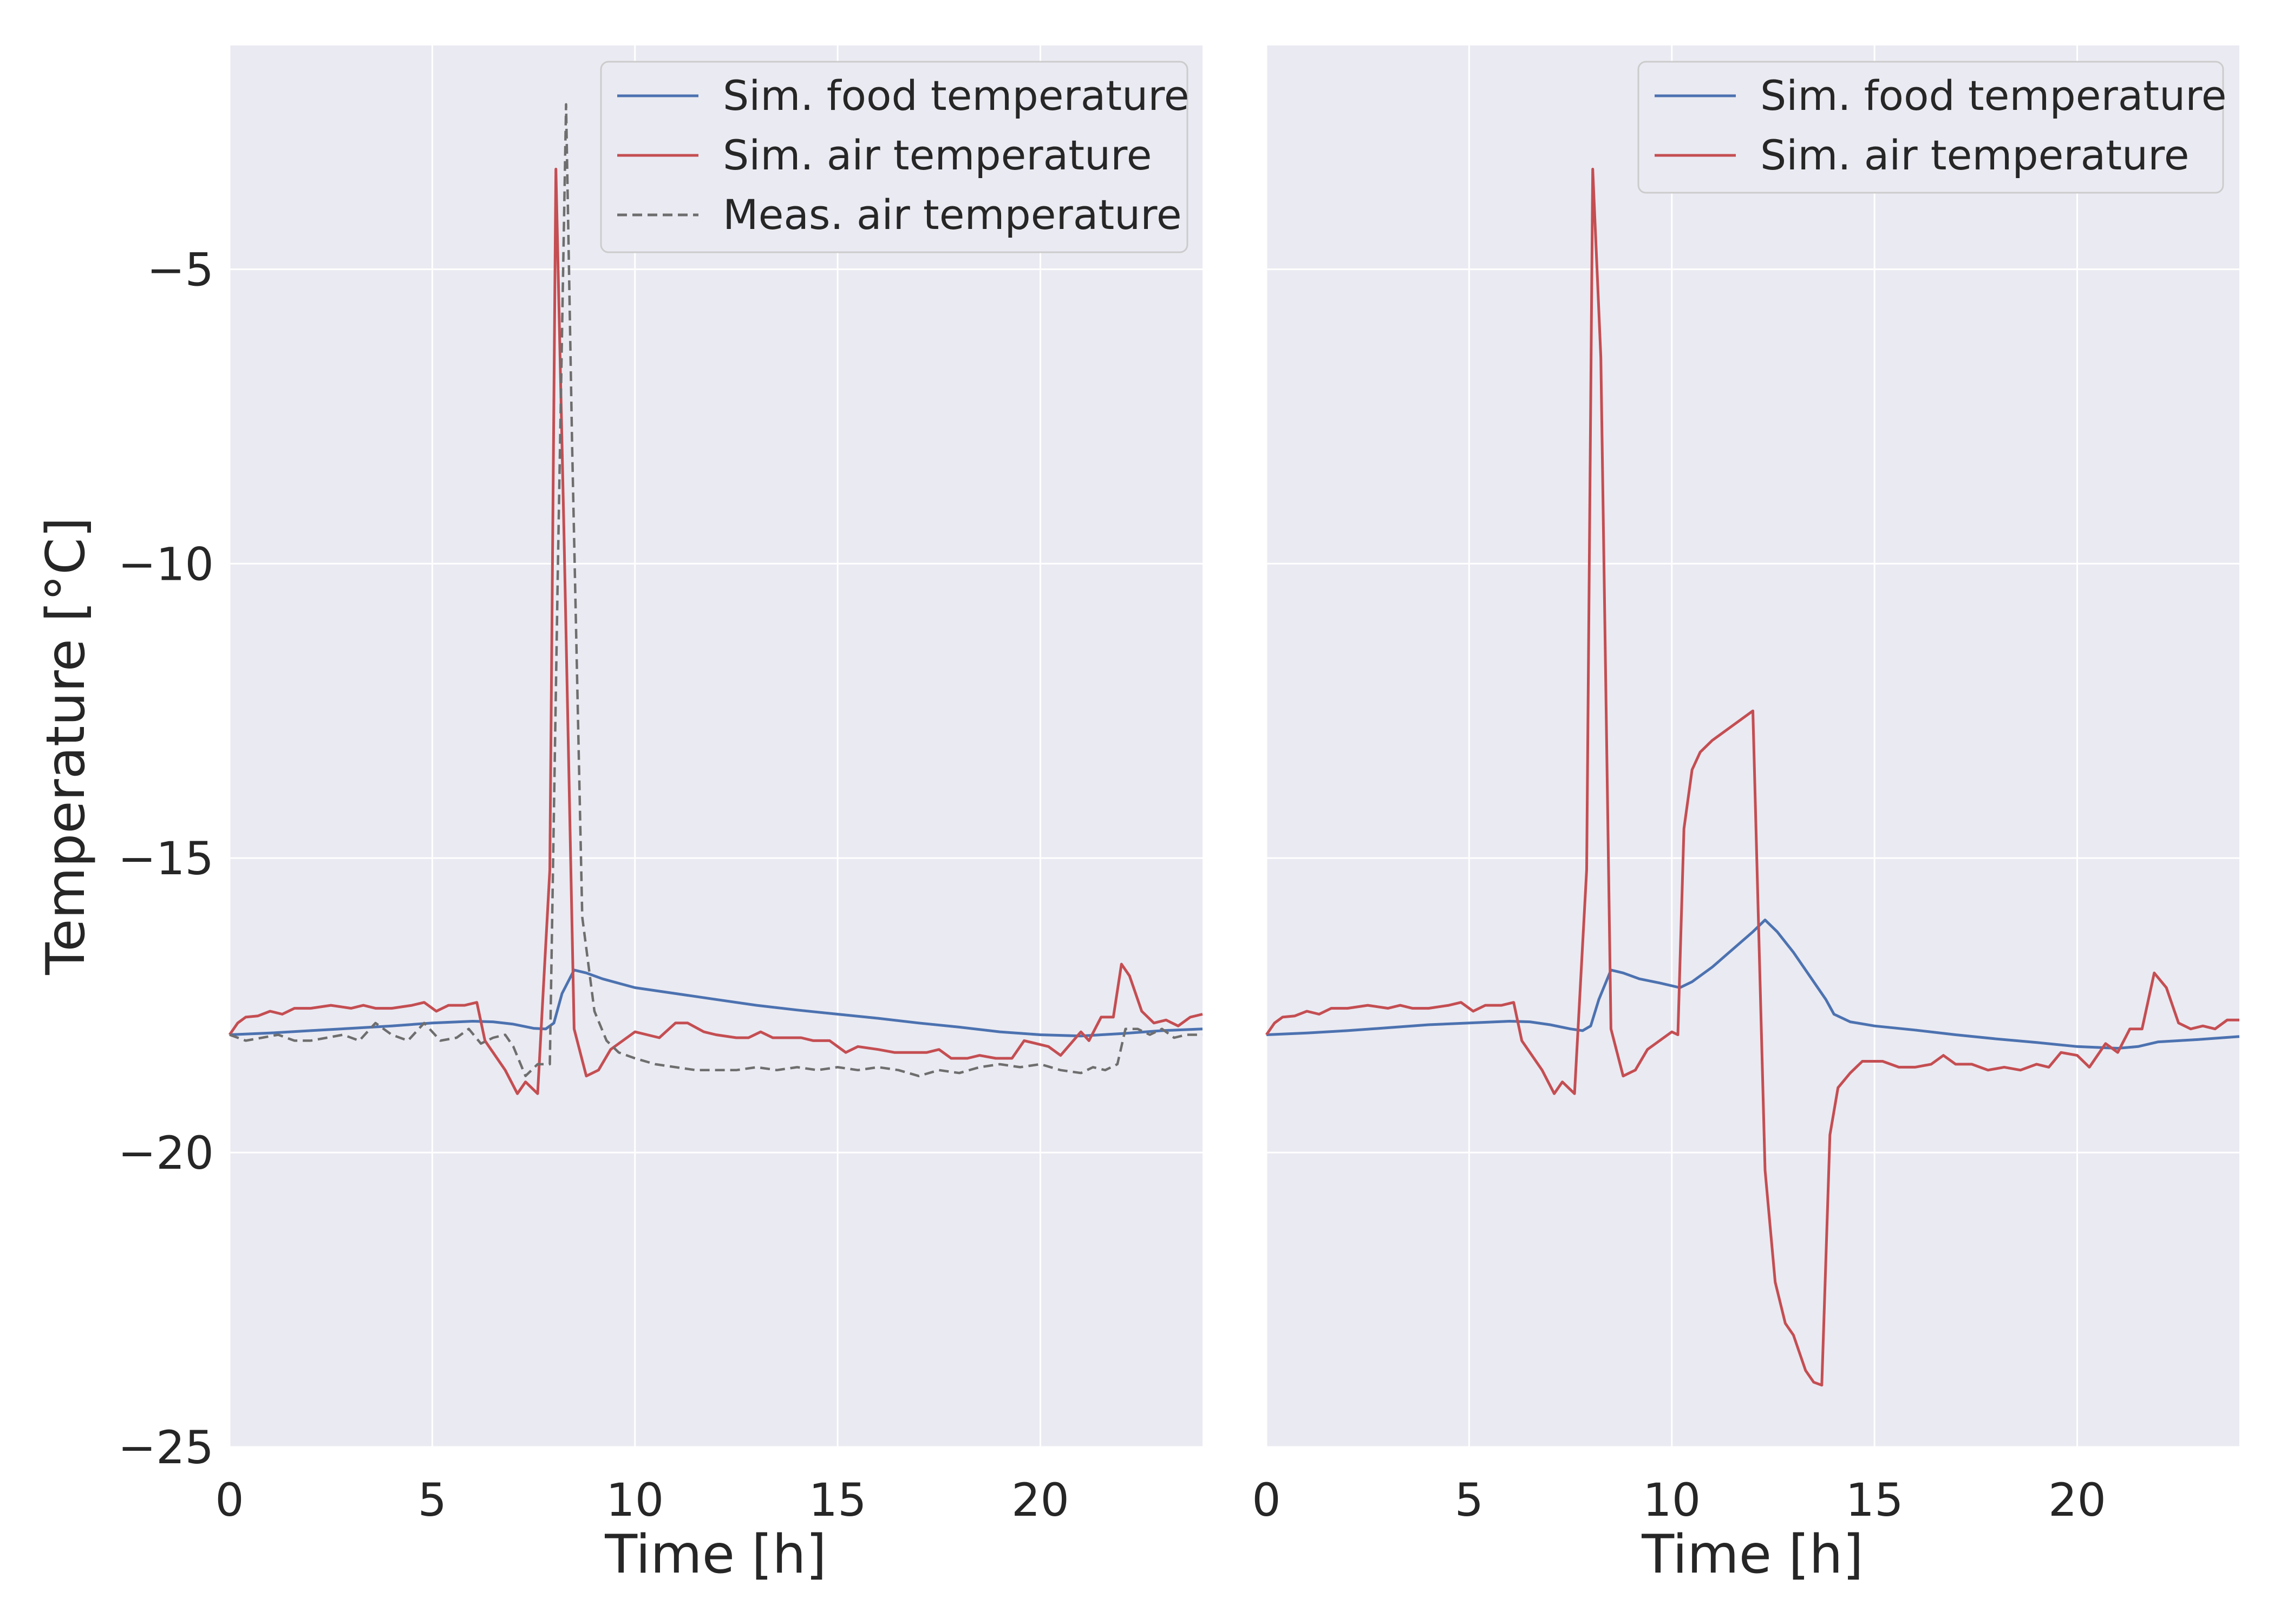 Image resolution: width=2274 pixels, height=1624 pixels. Describe the element at coordinates (716, 1555) in the screenshot. I see `left-x-axis-label: Time [h]` at that location.